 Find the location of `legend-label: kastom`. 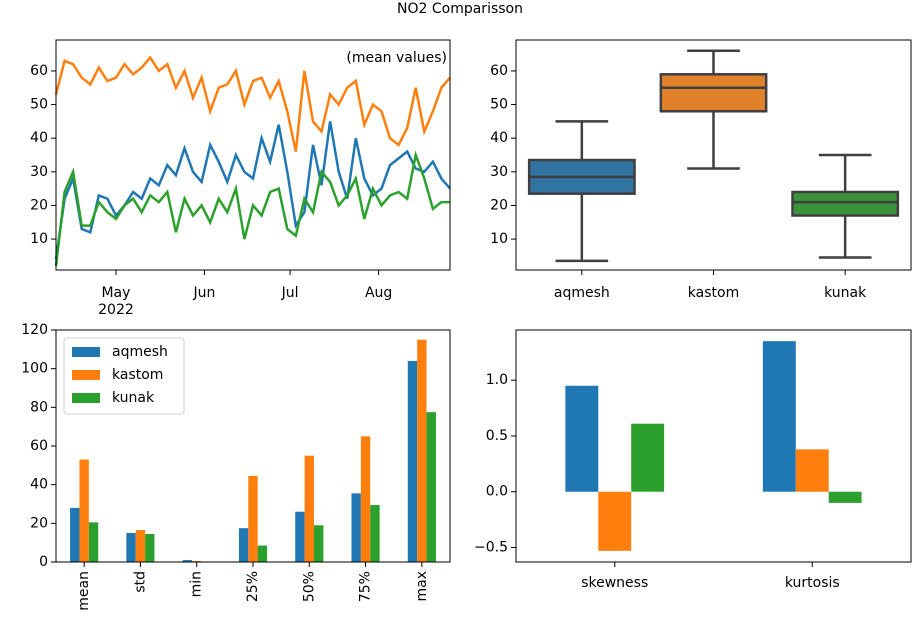

legend-label: kastom is located at coordinates (137, 375).